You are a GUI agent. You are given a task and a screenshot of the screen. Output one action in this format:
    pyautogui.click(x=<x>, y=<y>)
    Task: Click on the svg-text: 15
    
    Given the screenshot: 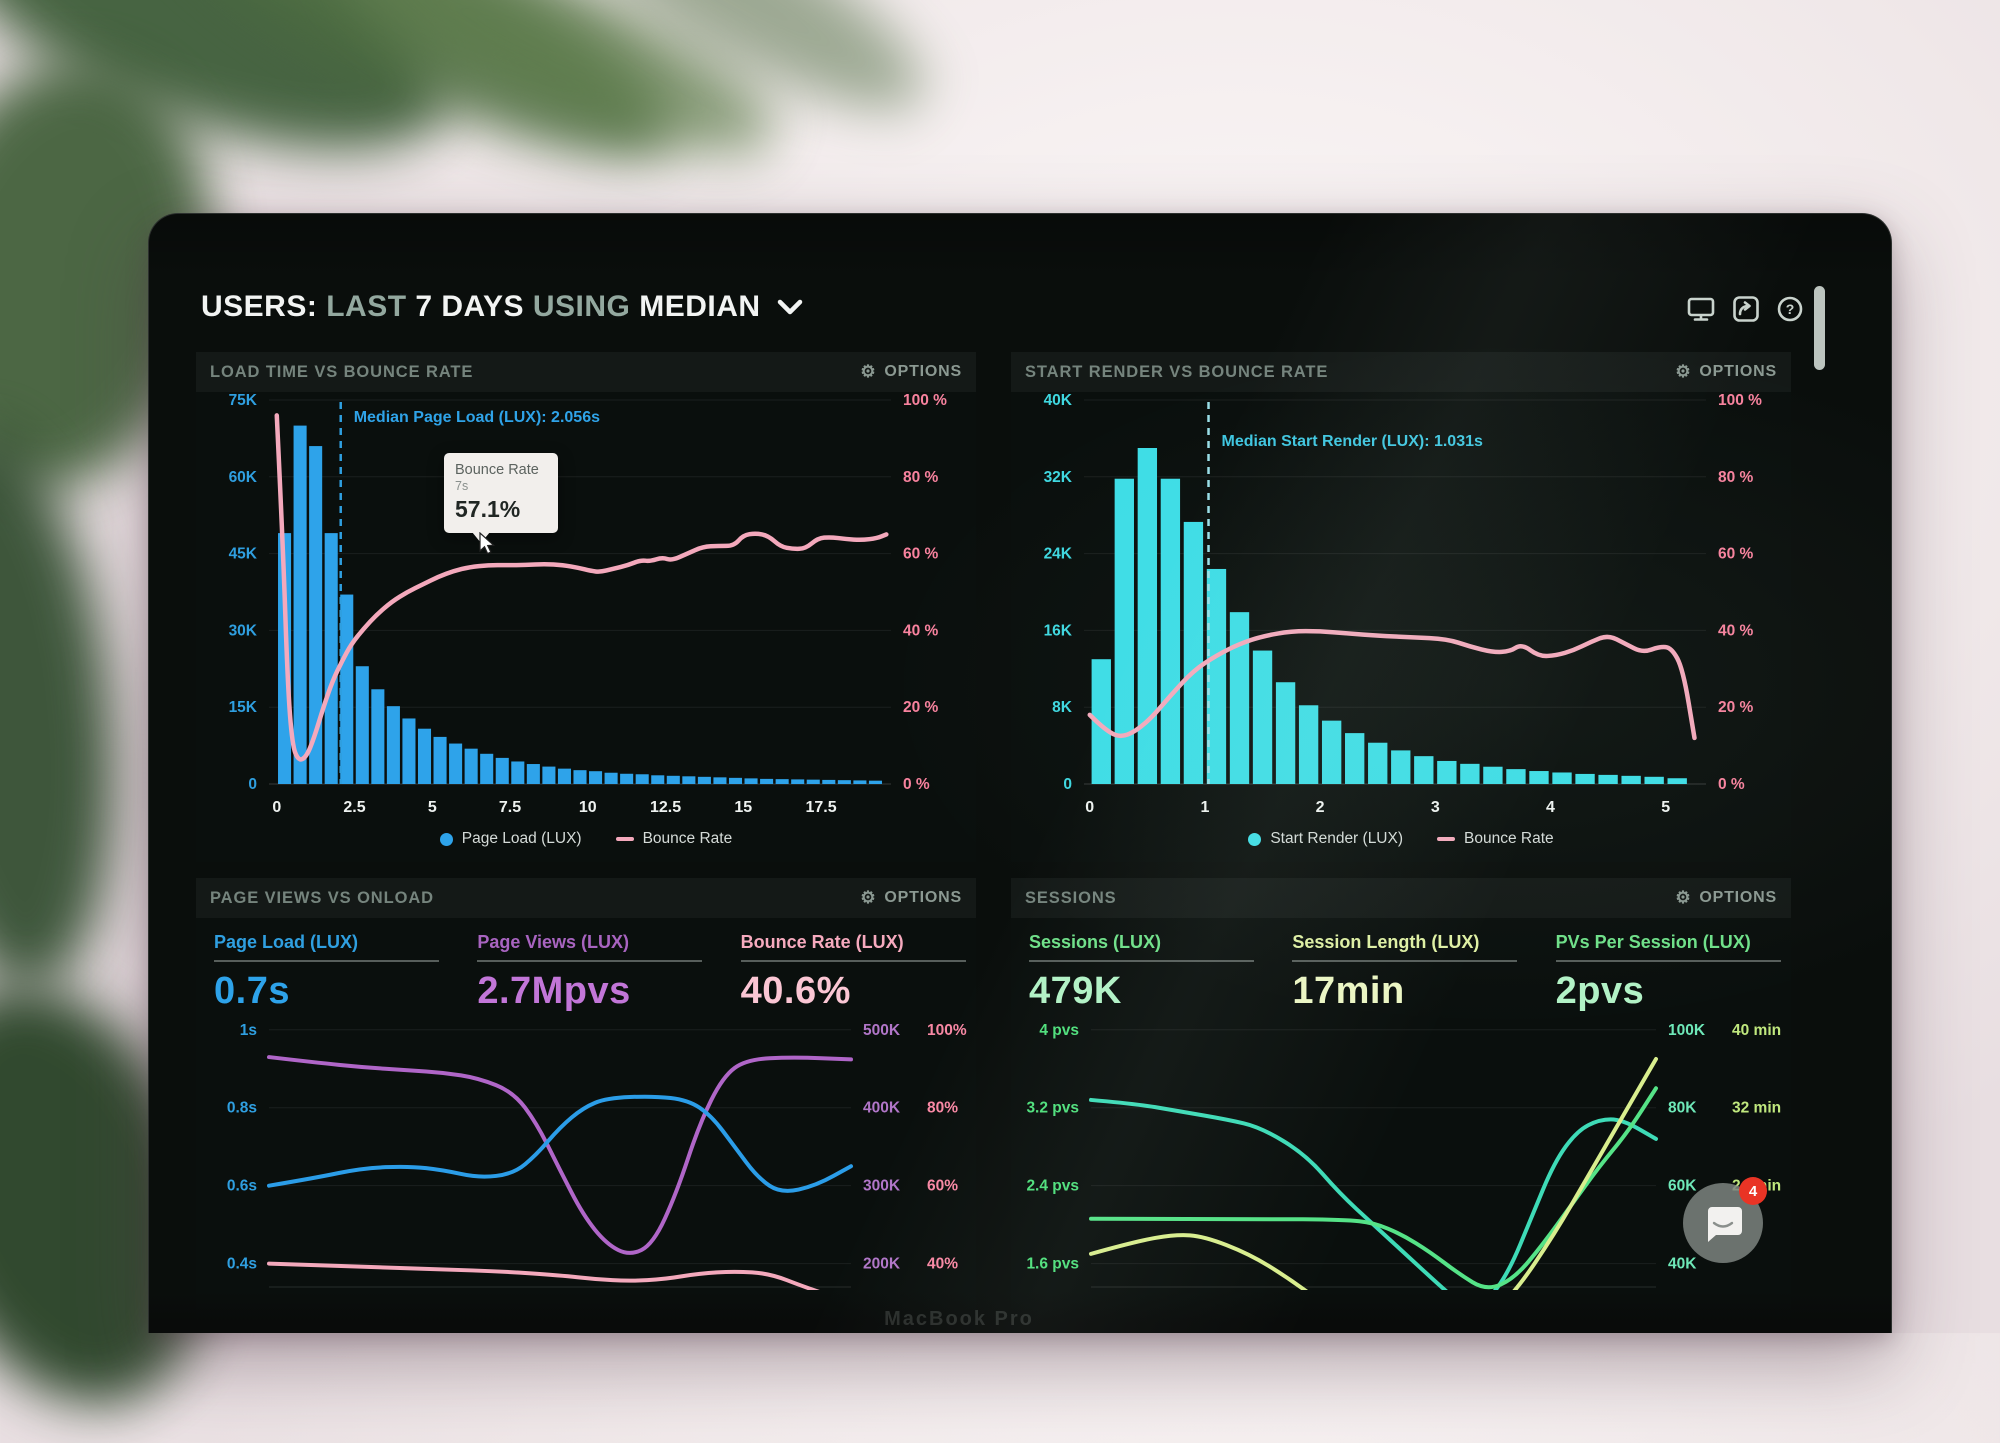 What is the action you would take?
    pyautogui.click(x=743, y=807)
    